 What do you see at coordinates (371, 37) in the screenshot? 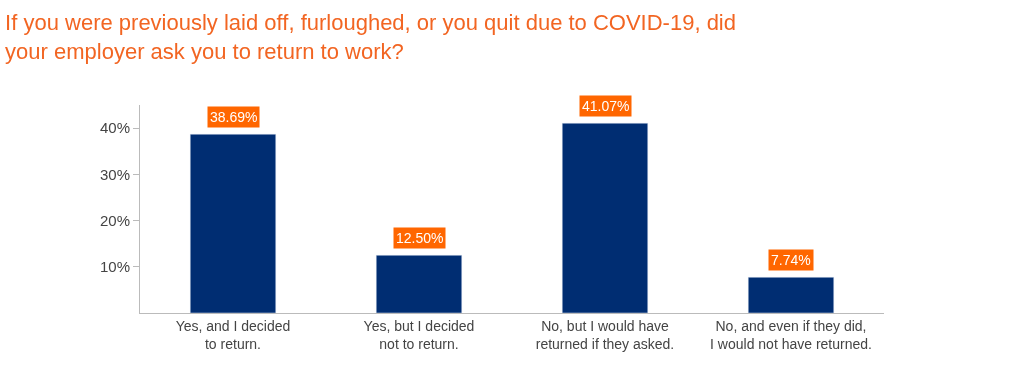
I see `chart-title: If you were previously laid off, furloughed, or you quit due to COVID-19, did your employer ask you to return to work?` at bounding box center [371, 37].